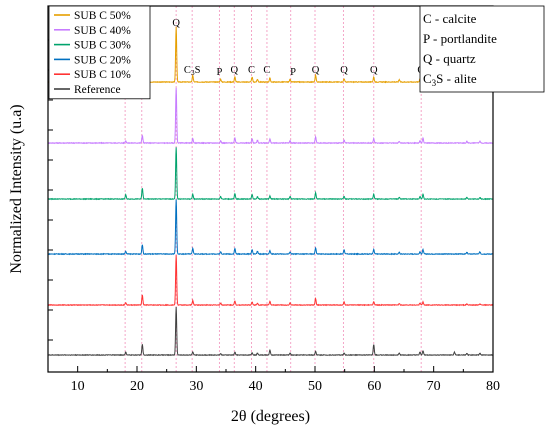  What do you see at coordinates (450, 18) in the screenshot?
I see `phase-key-entry: C - calcite` at bounding box center [450, 18].